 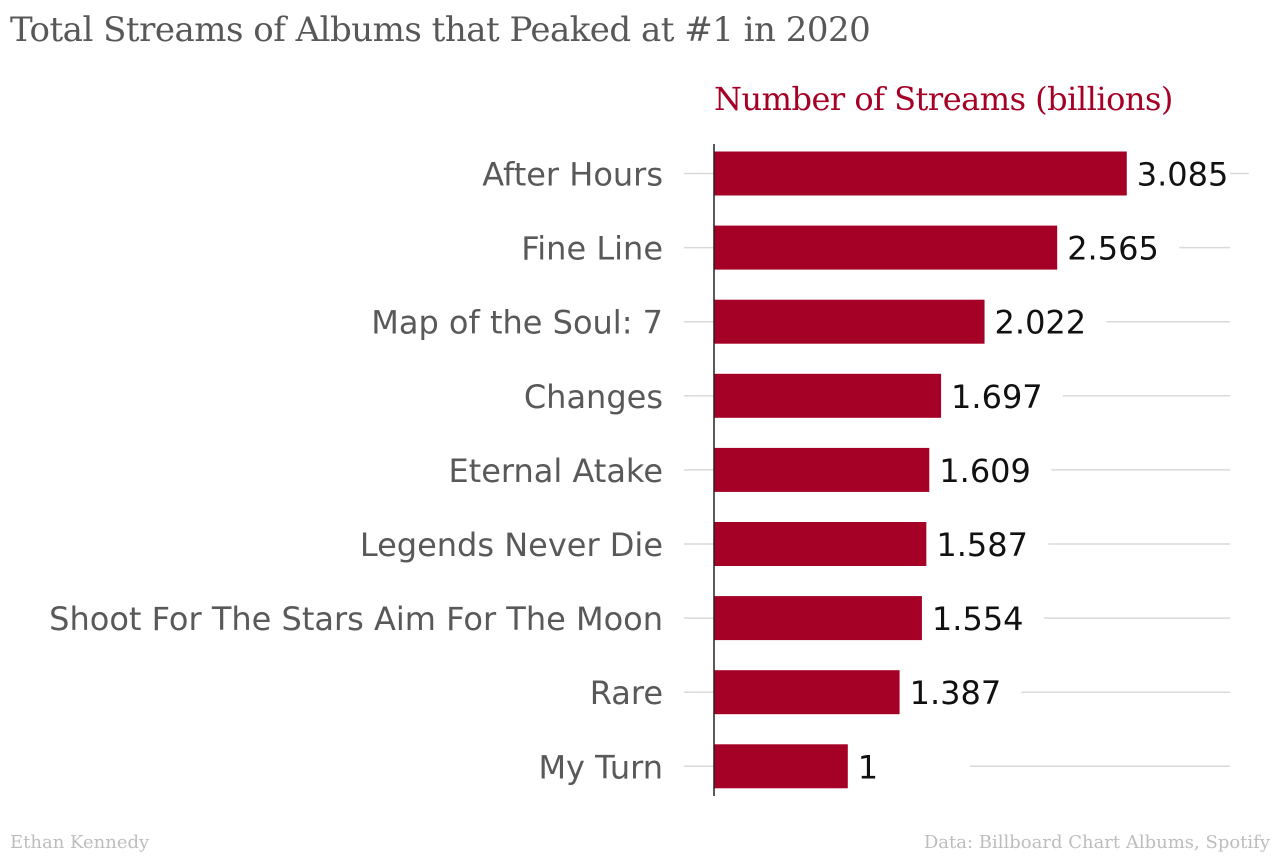 I want to click on category-label: Shoot For The Stars Aim For The Moon, so click(x=356, y=619).